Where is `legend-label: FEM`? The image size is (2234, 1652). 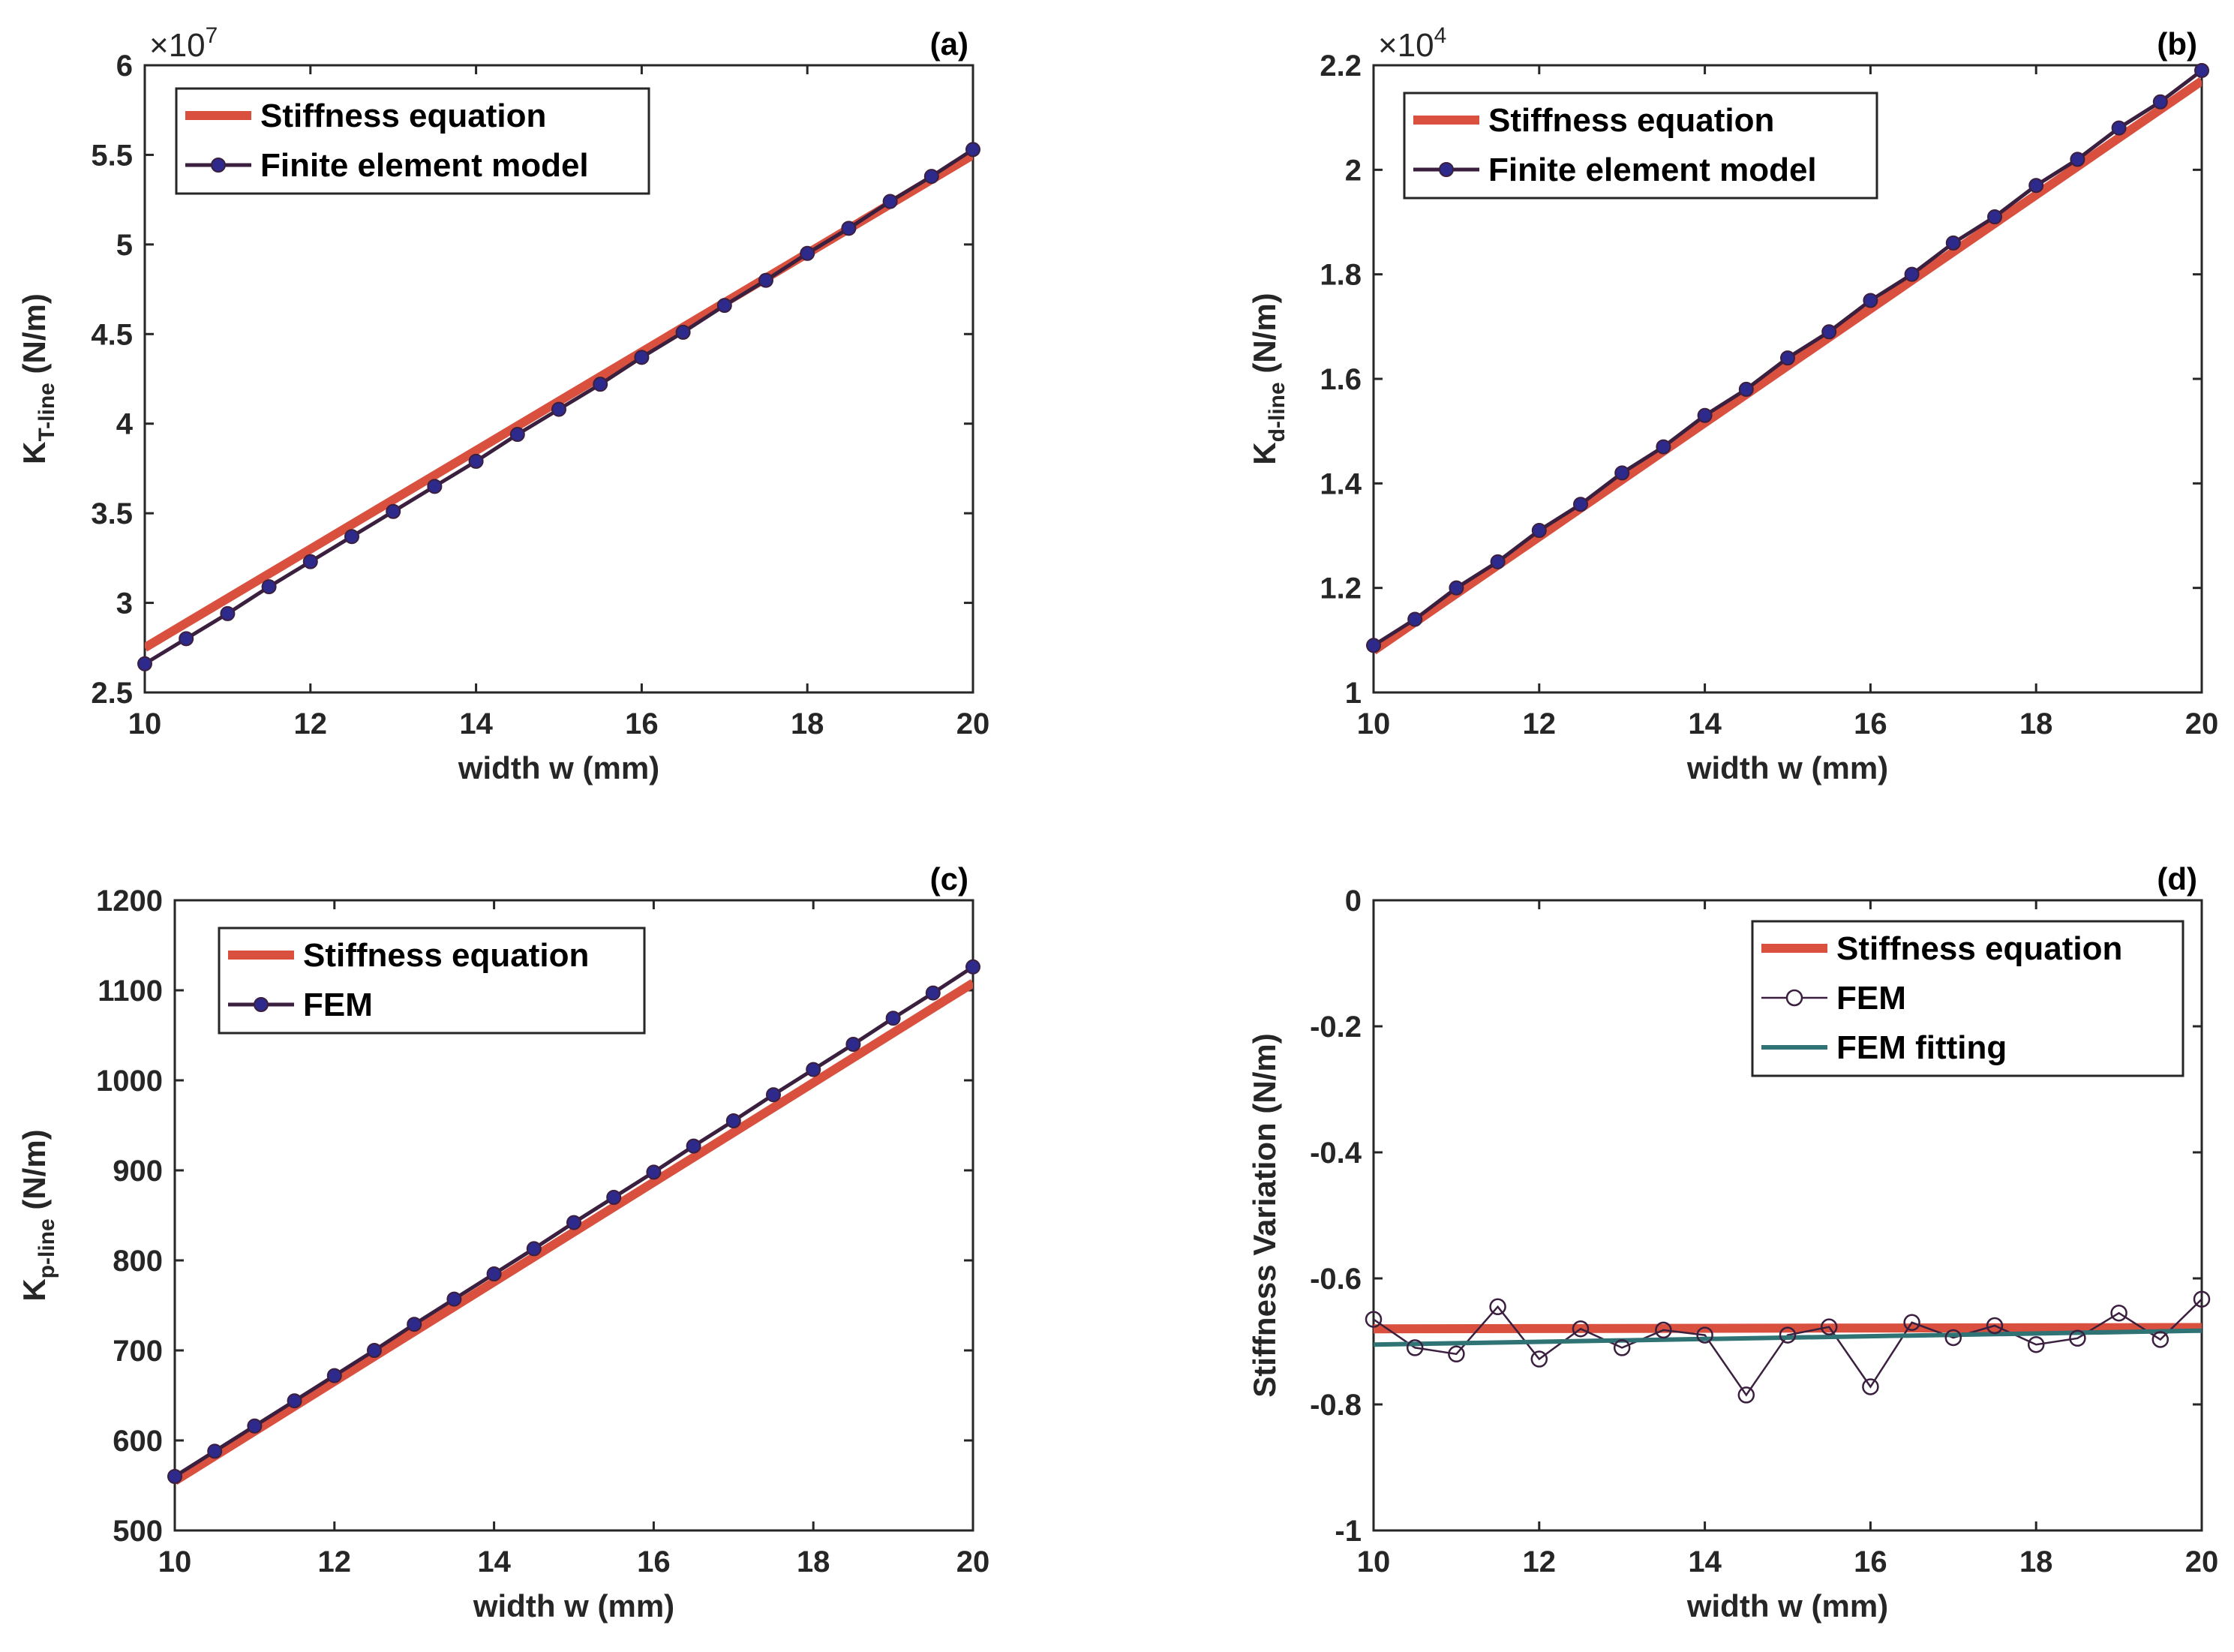 legend-label: FEM is located at coordinates (1871, 999).